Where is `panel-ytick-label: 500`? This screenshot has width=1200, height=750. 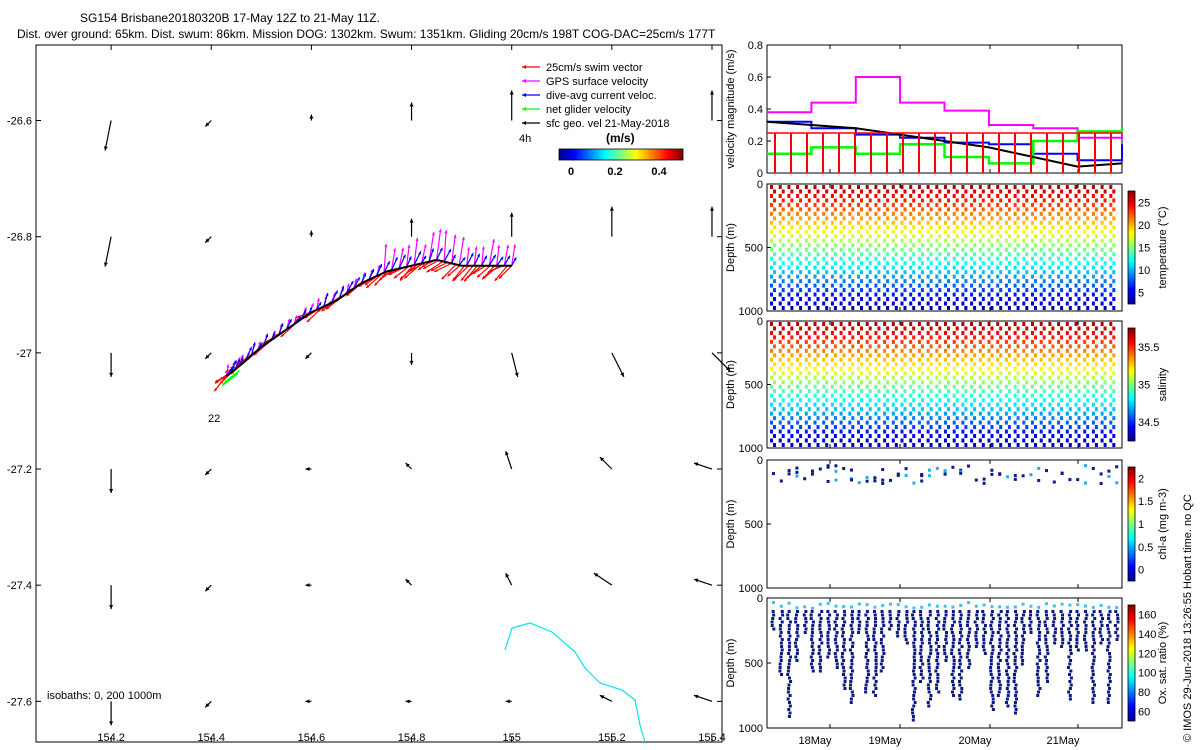
panel-ytick-label: 500 is located at coordinates (754, 386).